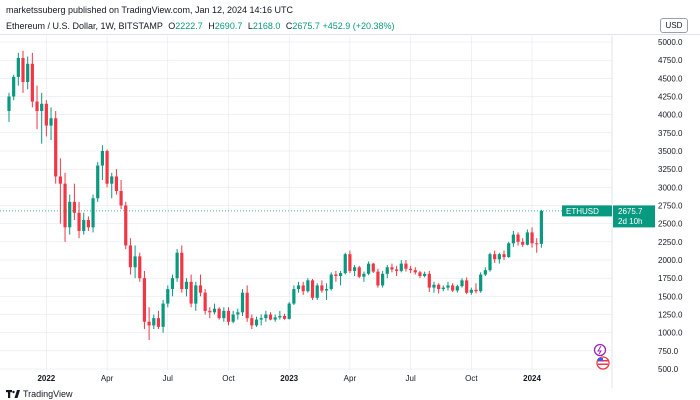  Describe the element at coordinates (600, 359) in the screenshot. I see `flag-canton` at that location.